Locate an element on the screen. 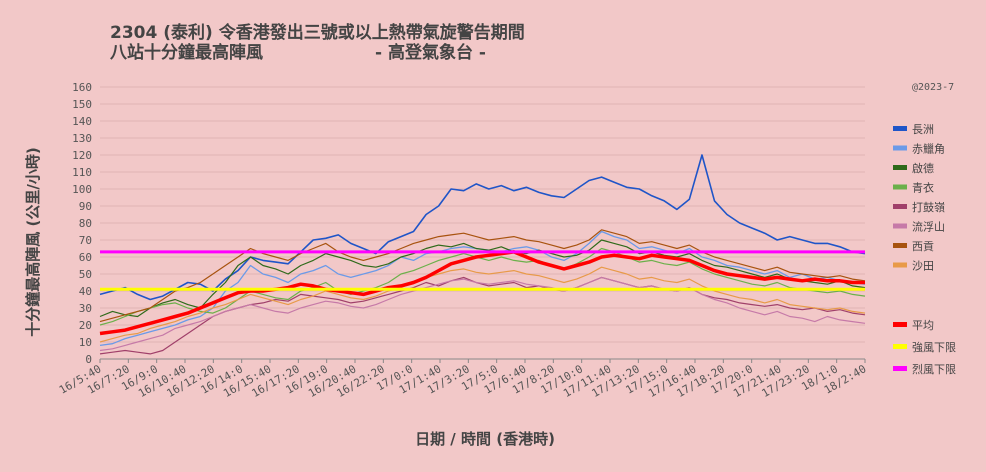  series-line-啟德 is located at coordinates (482, 278).